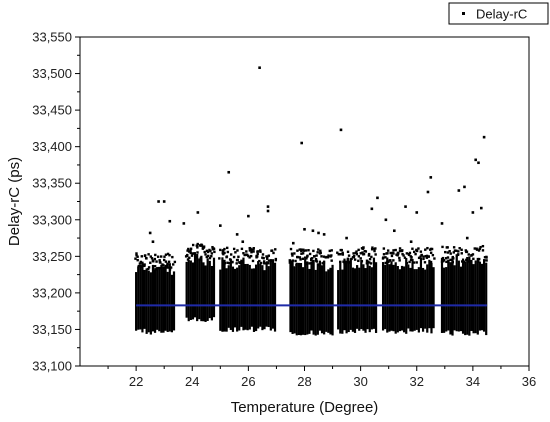 This screenshot has height=422, width=550. I want to click on y-tick-label: 33,550, so click(52, 37).